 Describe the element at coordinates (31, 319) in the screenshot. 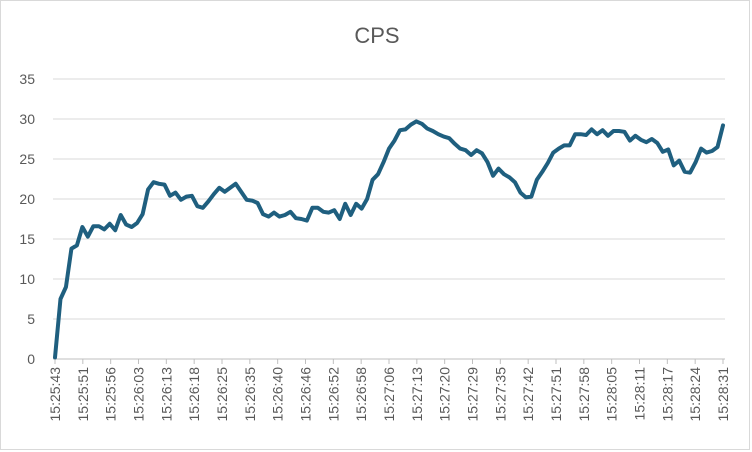

I see `y-tick-label: 5` at that location.